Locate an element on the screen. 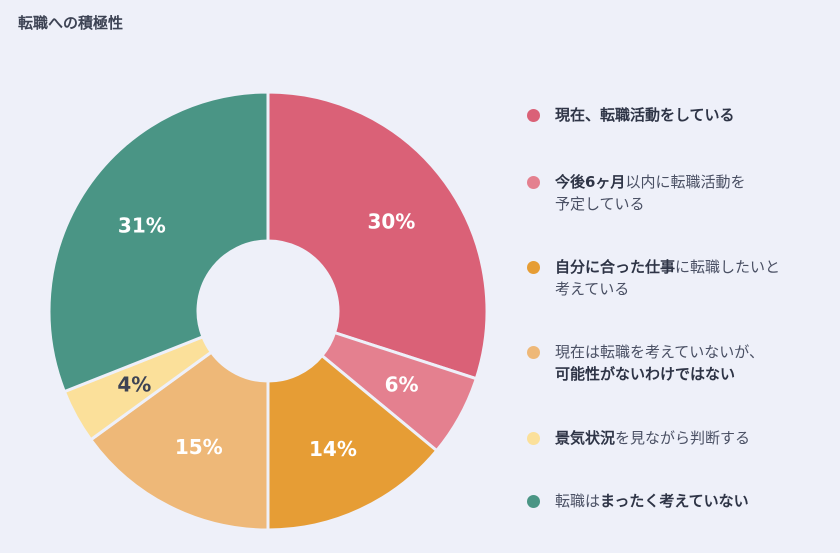 The height and width of the screenshot is (553, 840). legend-text-segment: まったく考えていない is located at coordinates (674, 501).